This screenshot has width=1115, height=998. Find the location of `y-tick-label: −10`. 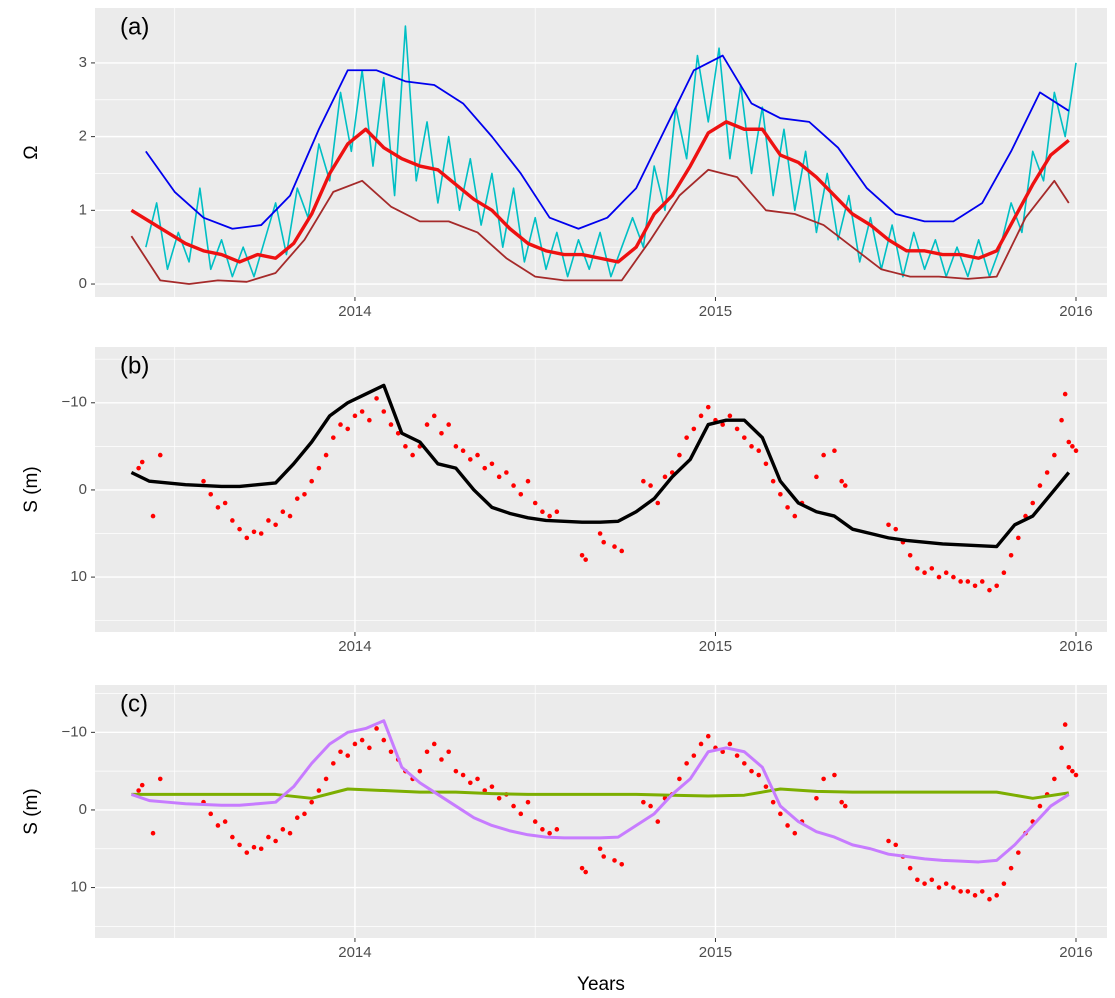

y-tick-label: −10 is located at coordinates (74, 402).